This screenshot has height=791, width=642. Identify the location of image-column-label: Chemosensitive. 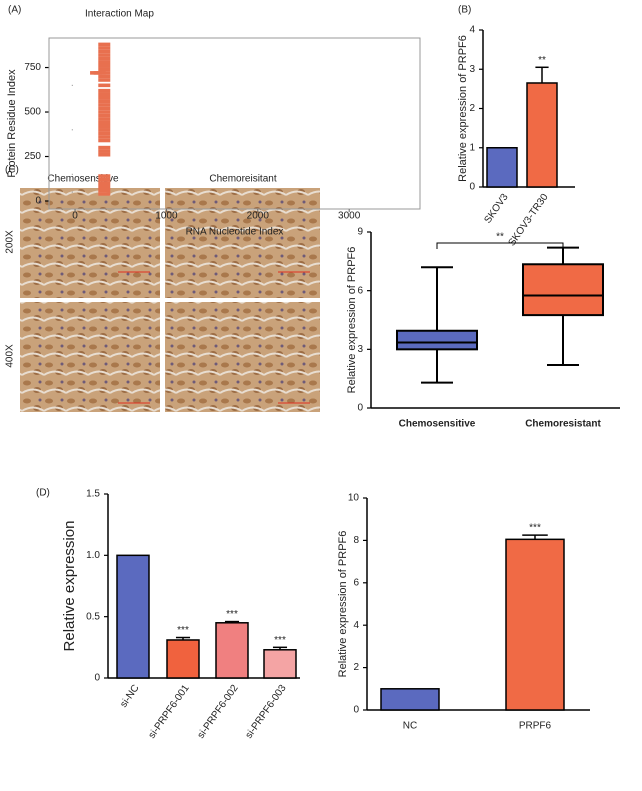
(83, 179).